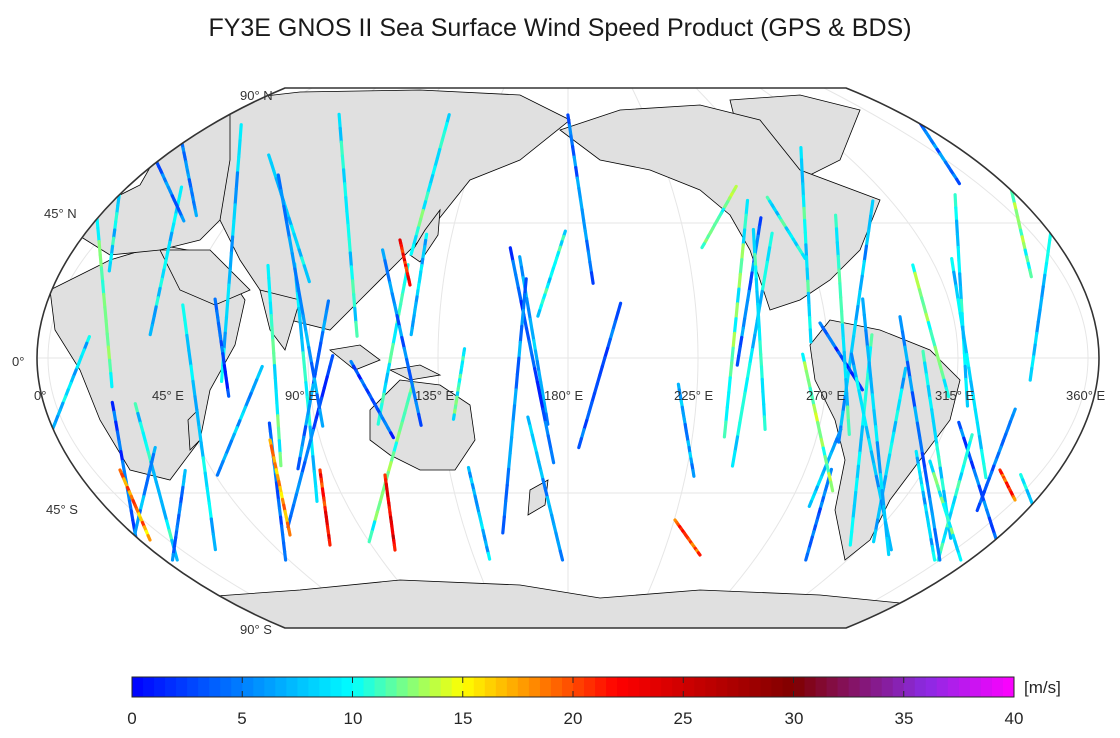 Image resolution: width=1120 pixels, height=738 pixels. Describe the element at coordinates (62, 509) in the screenshot. I see `lat-label-45s: 45° S` at that location.